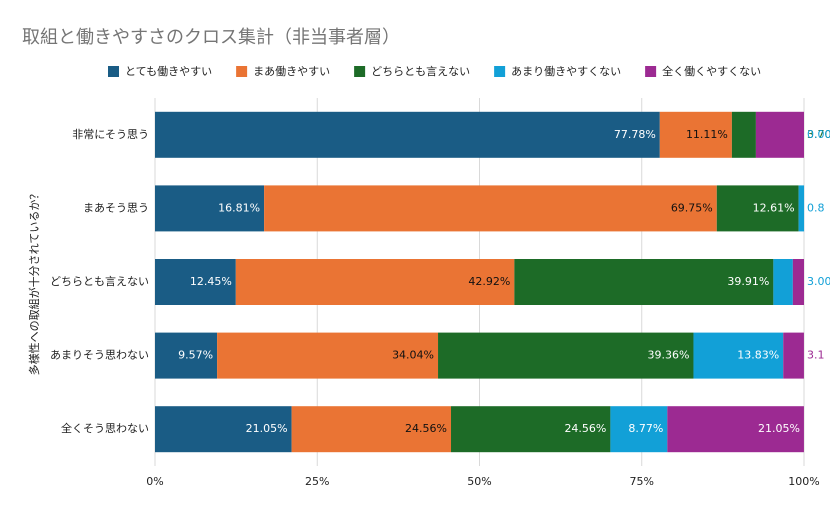 The width and height of the screenshot is (830, 513). I want to click on legend-label: あまり働きやすくない, so click(566, 71).